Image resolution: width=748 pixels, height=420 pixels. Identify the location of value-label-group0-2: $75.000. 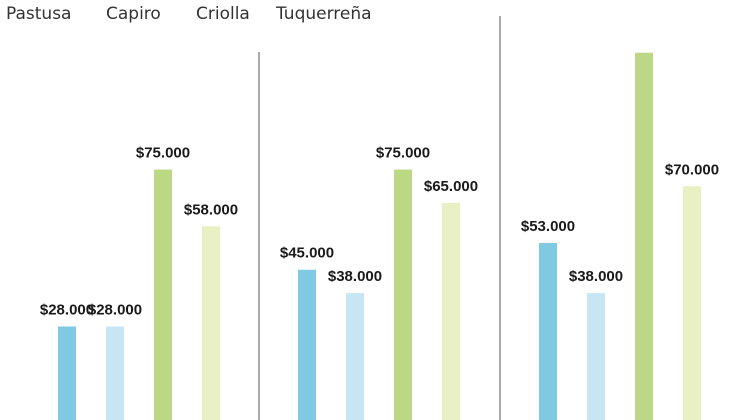
(163, 153).